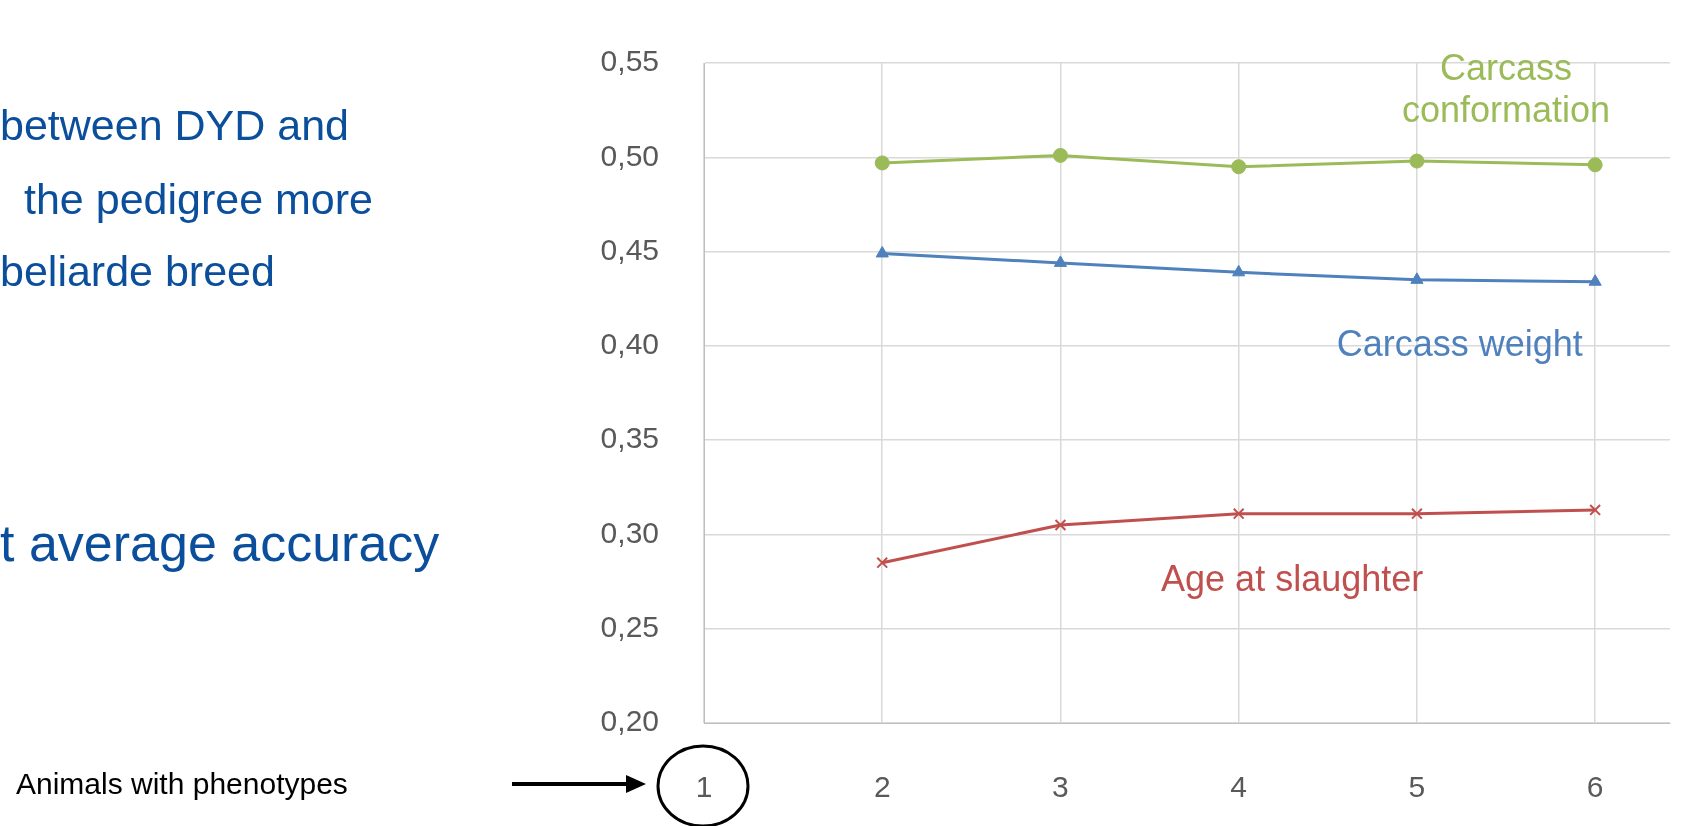 Image resolution: width=1695 pixels, height=826 pixels. Describe the element at coordinates (704, 787) in the screenshot. I see `x-tick-label: 1` at that location.